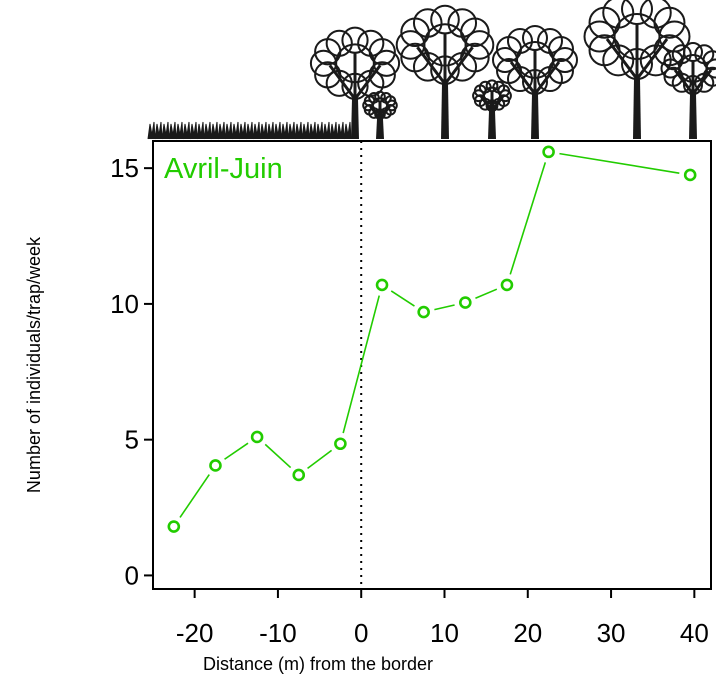 The image size is (716, 681). Describe the element at coordinates (361, 633) in the screenshot. I see `x-tick-label: 0` at that location.